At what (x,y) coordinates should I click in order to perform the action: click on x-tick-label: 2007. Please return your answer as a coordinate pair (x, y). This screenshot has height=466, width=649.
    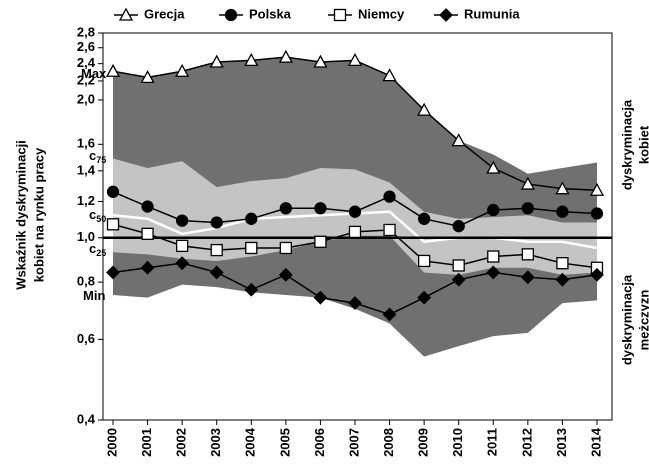
    Looking at the image, I should click on (353, 442).